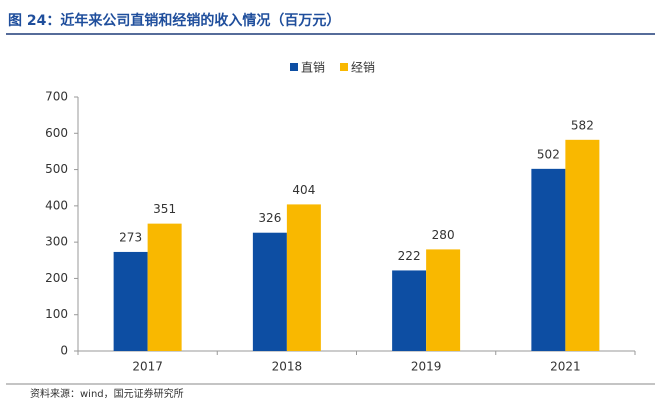 The image size is (661, 416). Describe the element at coordinates (64, 351) in the screenshot. I see `y-tick-label: 0` at that location.